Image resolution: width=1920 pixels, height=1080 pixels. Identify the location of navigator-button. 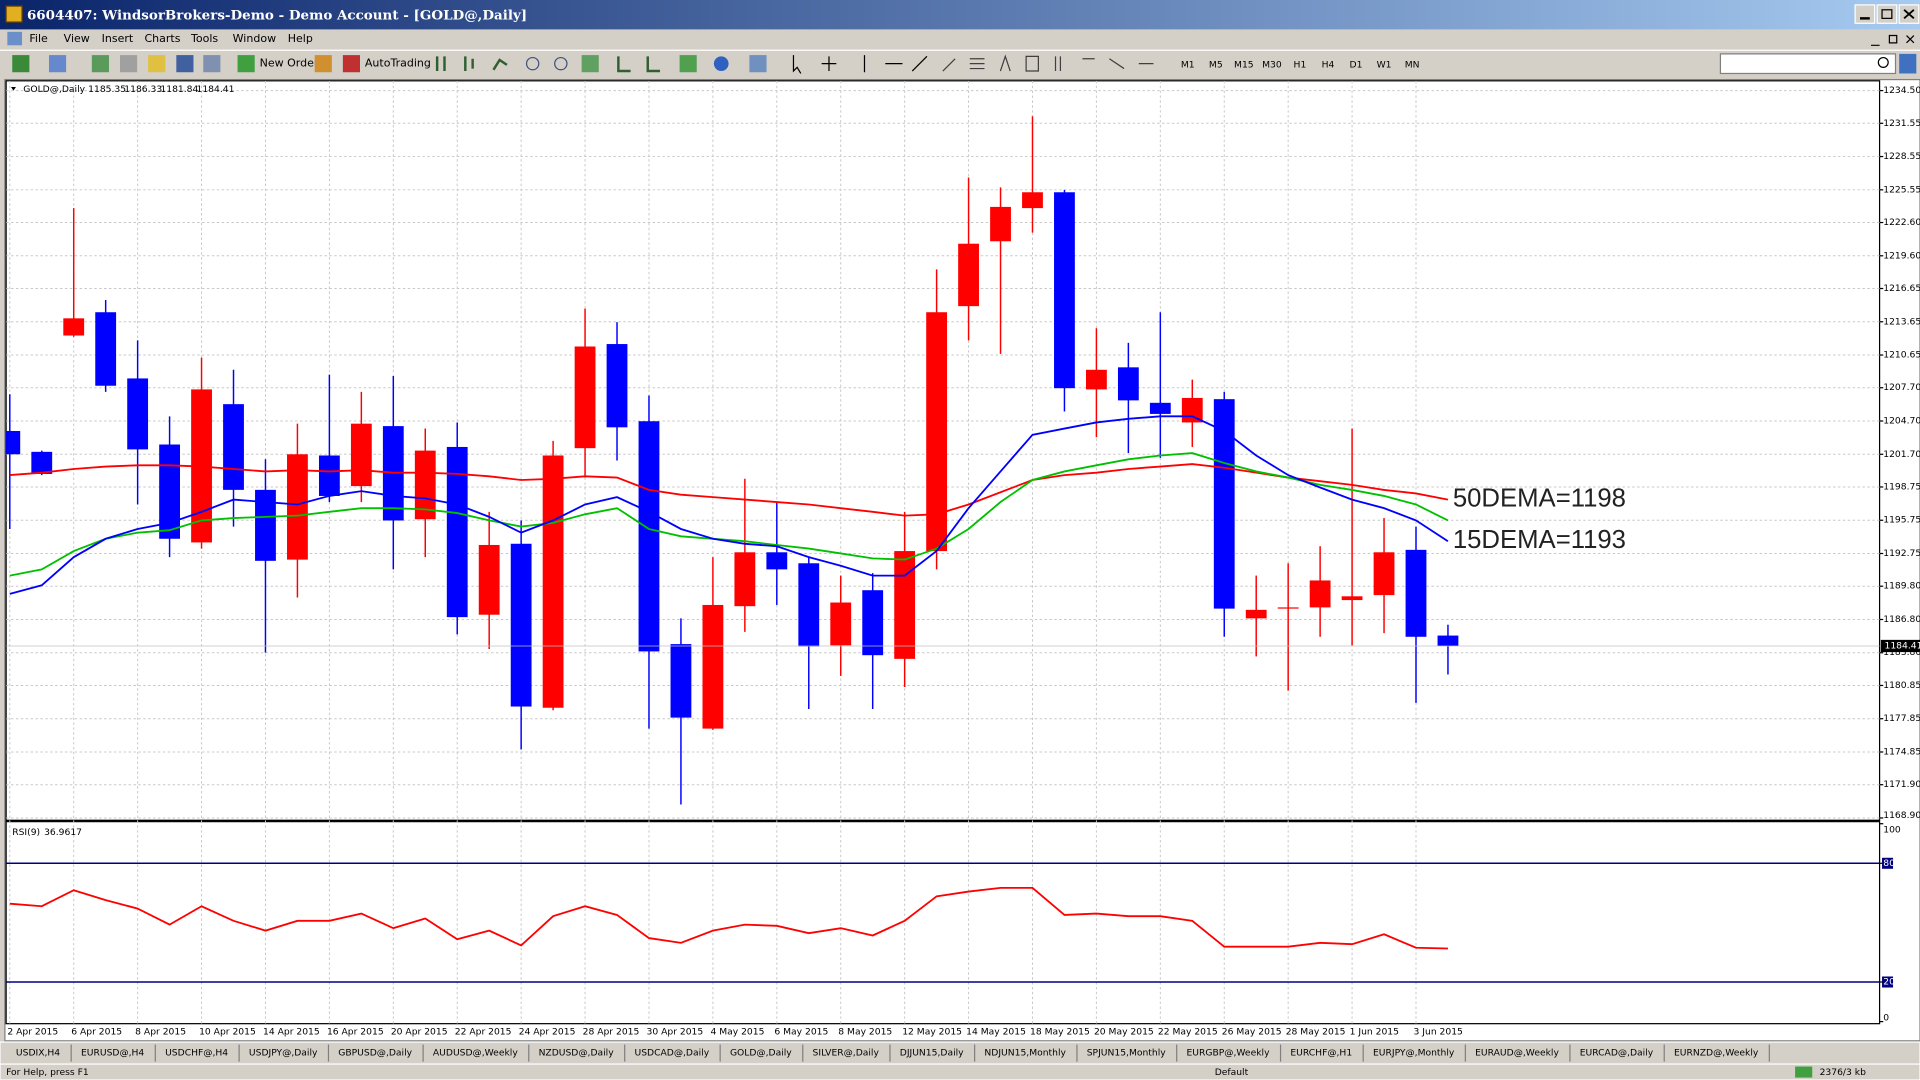
(157, 64).